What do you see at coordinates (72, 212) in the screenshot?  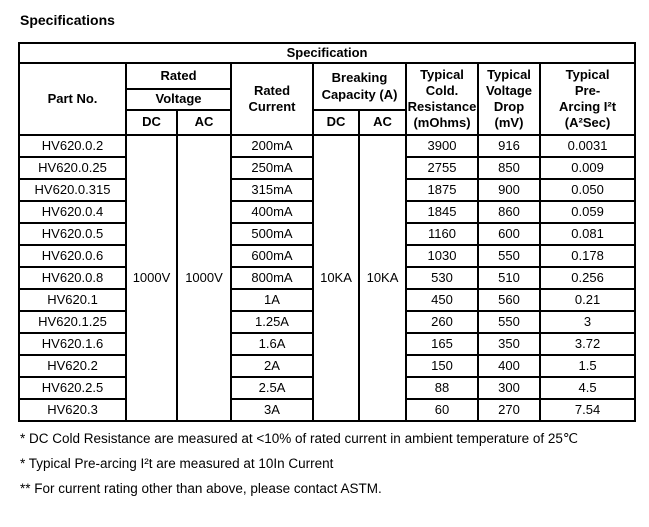 I see `part-no-cell: HV620.0.4` at bounding box center [72, 212].